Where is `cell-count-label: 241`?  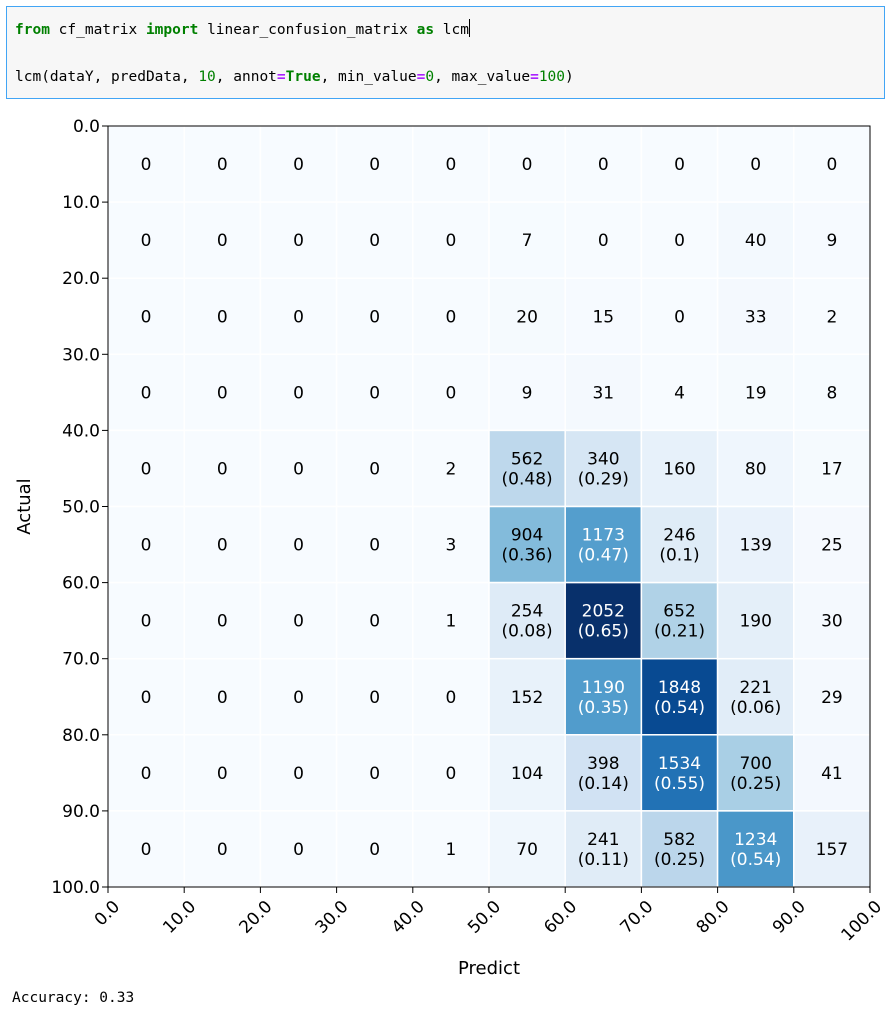 cell-count-label: 241 is located at coordinates (603, 840).